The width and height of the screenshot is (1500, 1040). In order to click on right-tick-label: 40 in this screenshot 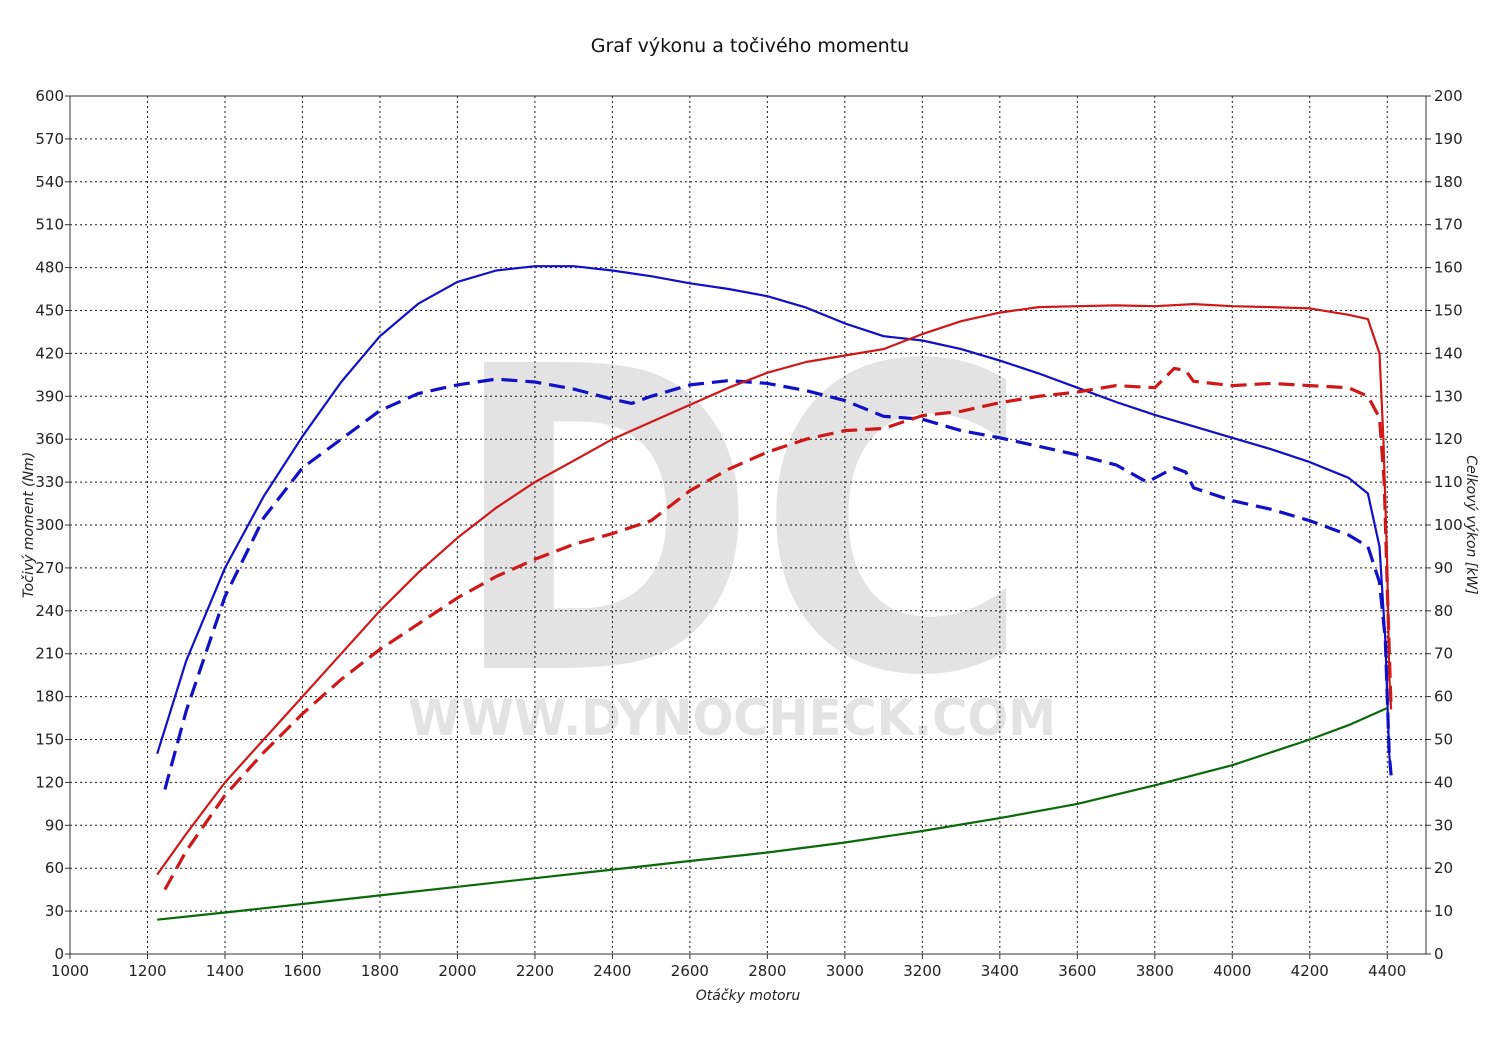, I will do `click(1443, 782)`.